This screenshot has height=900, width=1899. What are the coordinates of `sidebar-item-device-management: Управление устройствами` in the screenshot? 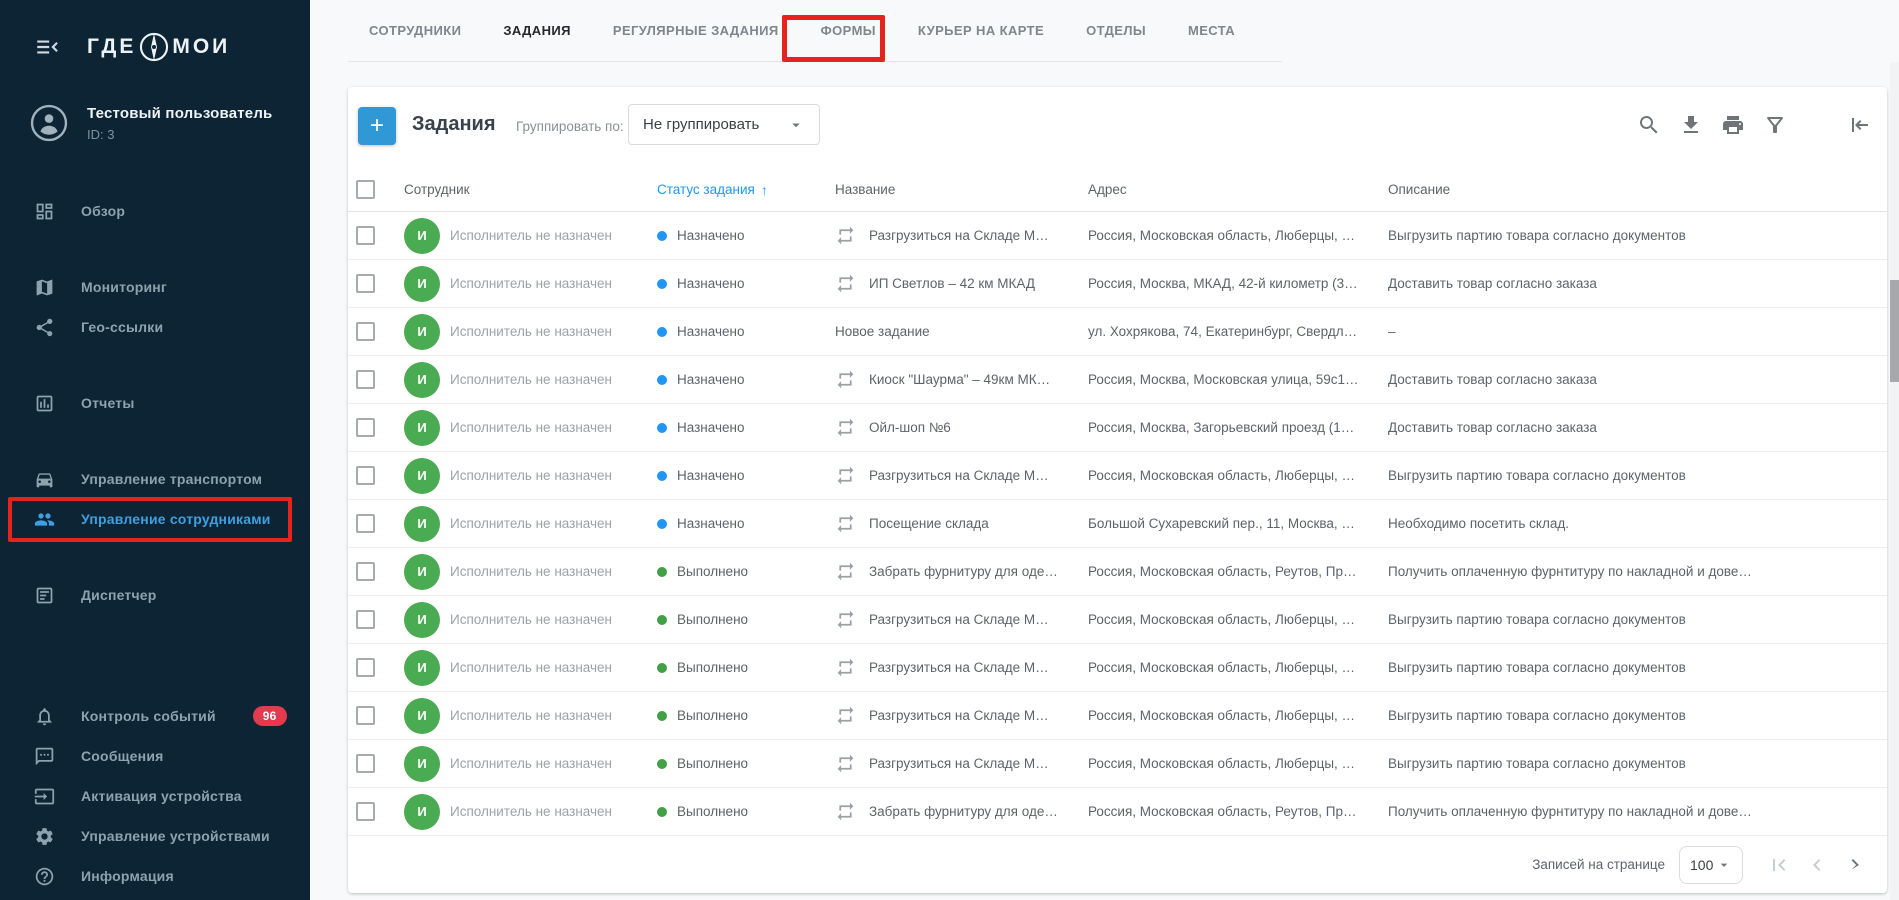 It's located at (155, 836).